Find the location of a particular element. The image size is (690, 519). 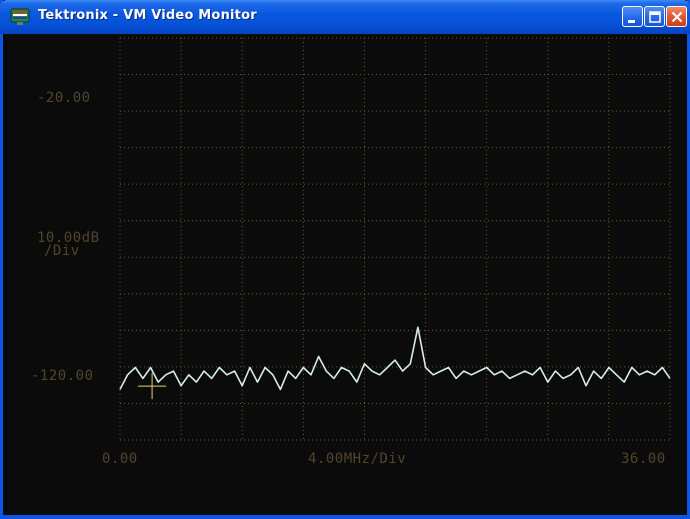

title-bar: Tektronix - VM Video Monitor is located at coordinates (345, 17).